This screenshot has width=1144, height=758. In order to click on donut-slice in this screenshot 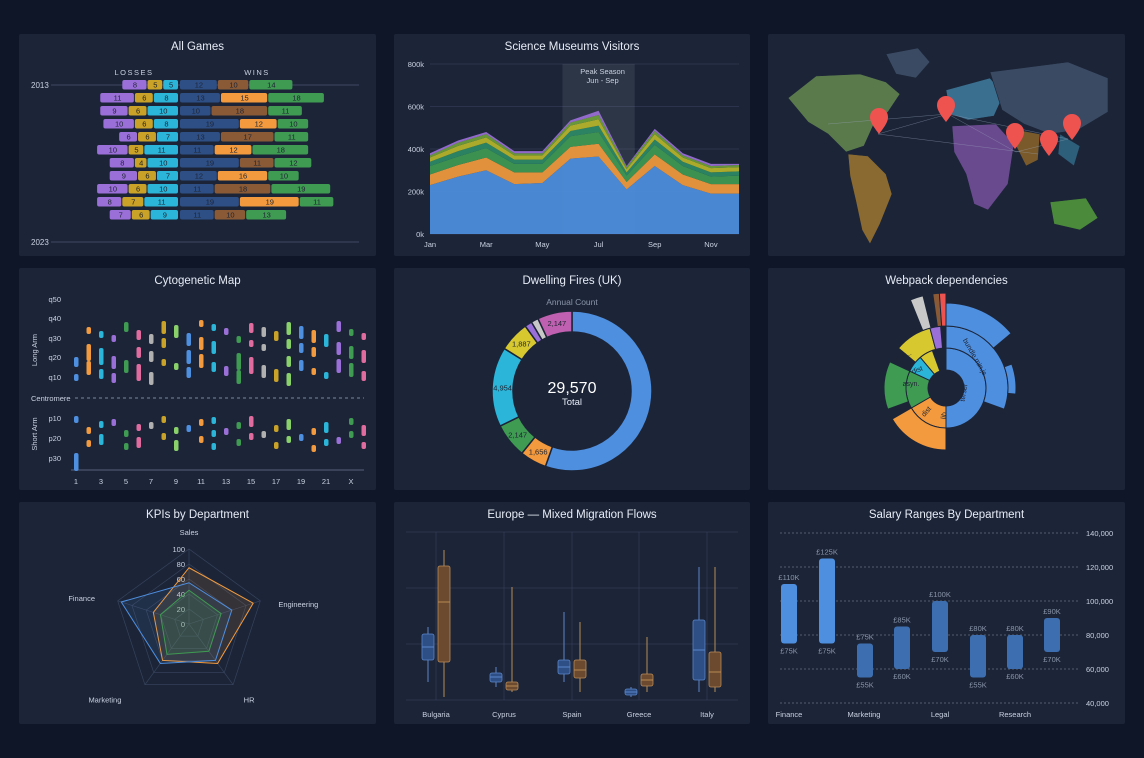, I will do `click(554, 324)`.